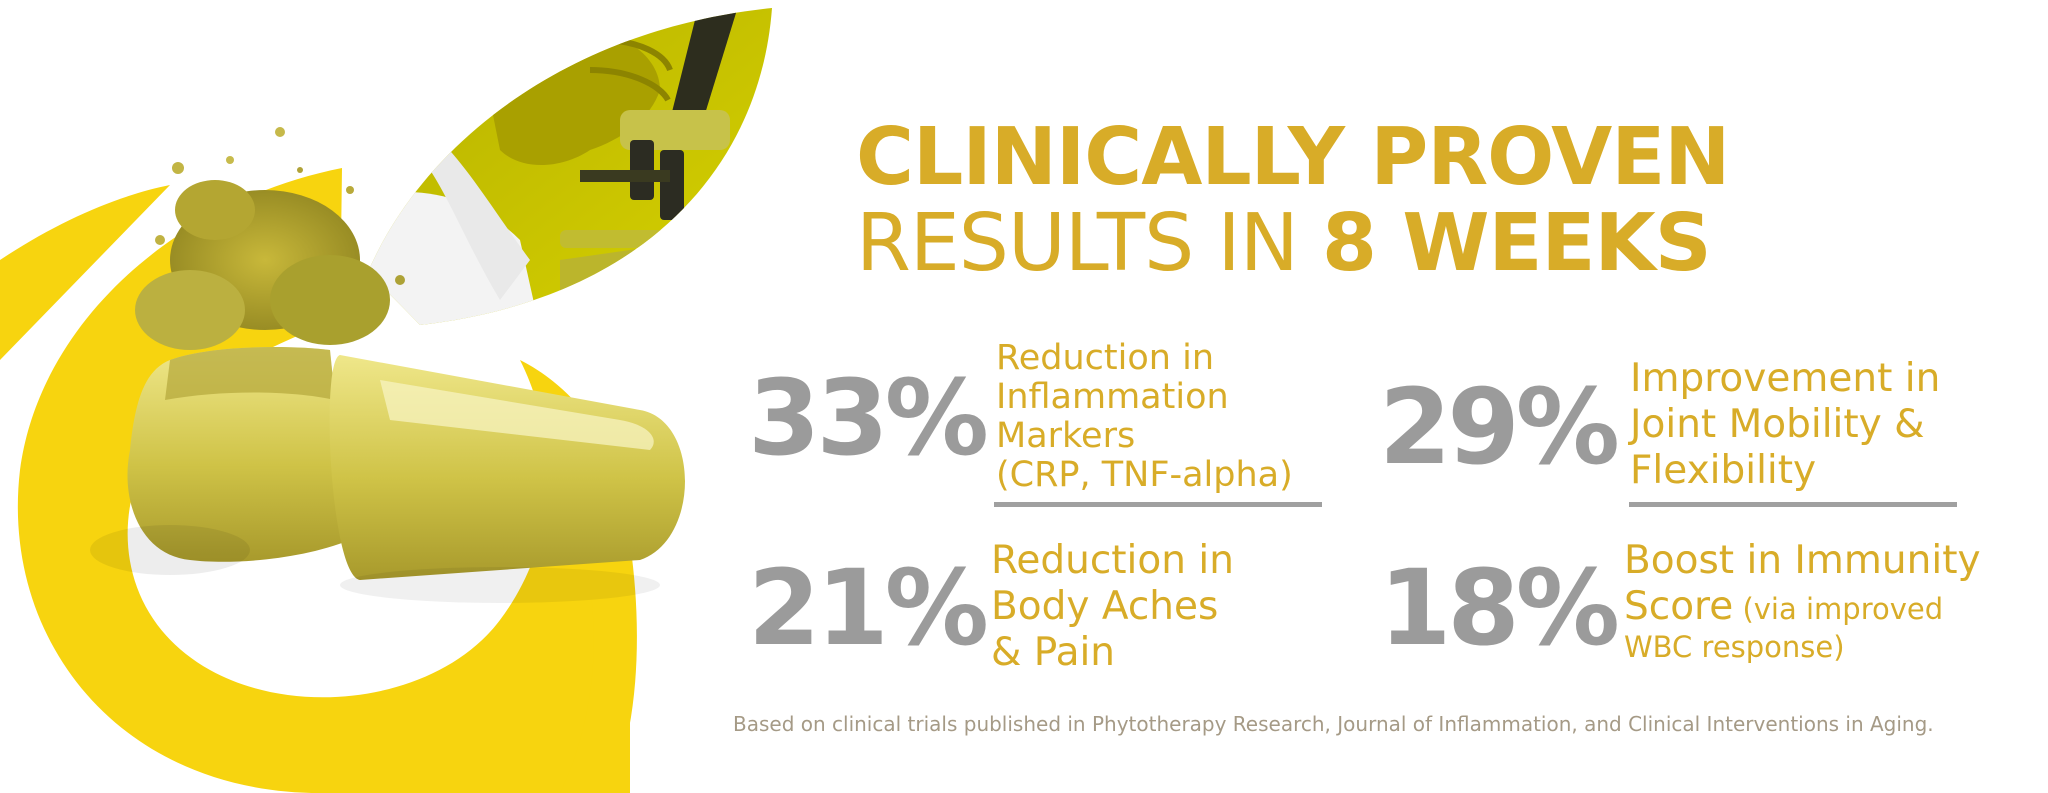 The image size is (2048, 793). What do you see at coordinates (868, 608) in the screenshot?
I see `stat-value: 21%` at bounding box center [868, 608].